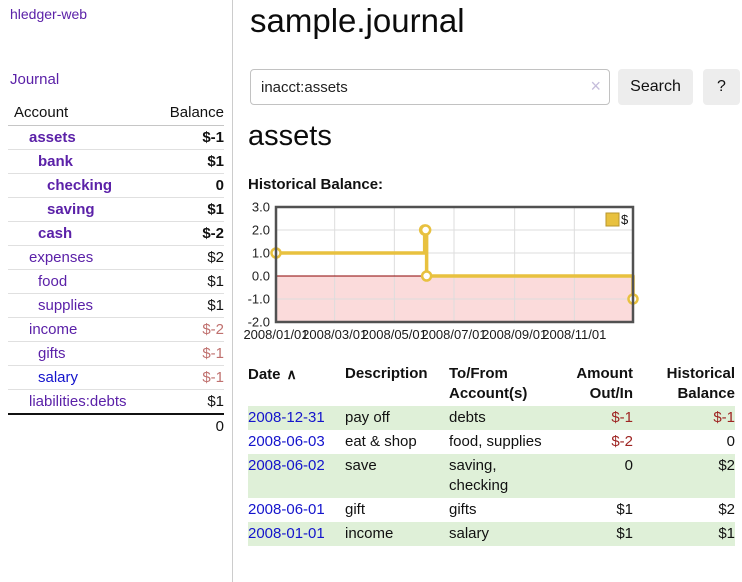 The image size is (742, 582). I want to click on transaction-amount: $-1, so click(622, 417).